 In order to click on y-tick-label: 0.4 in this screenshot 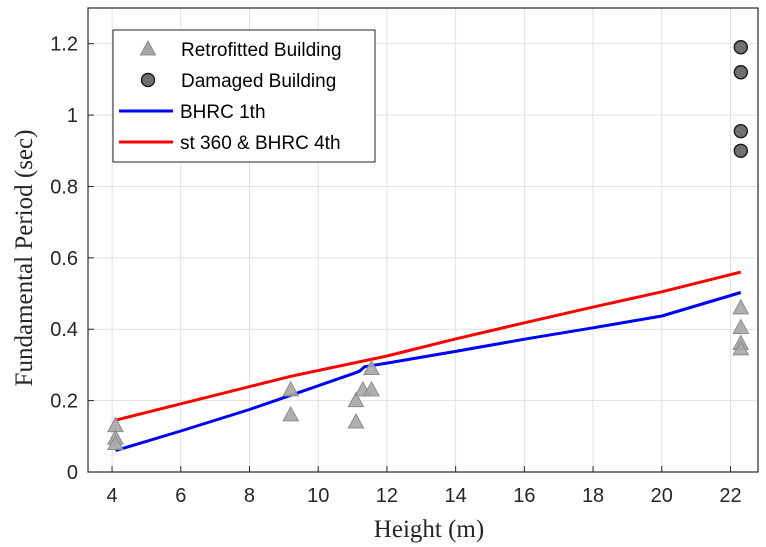, I will do `click(64, 330)`.